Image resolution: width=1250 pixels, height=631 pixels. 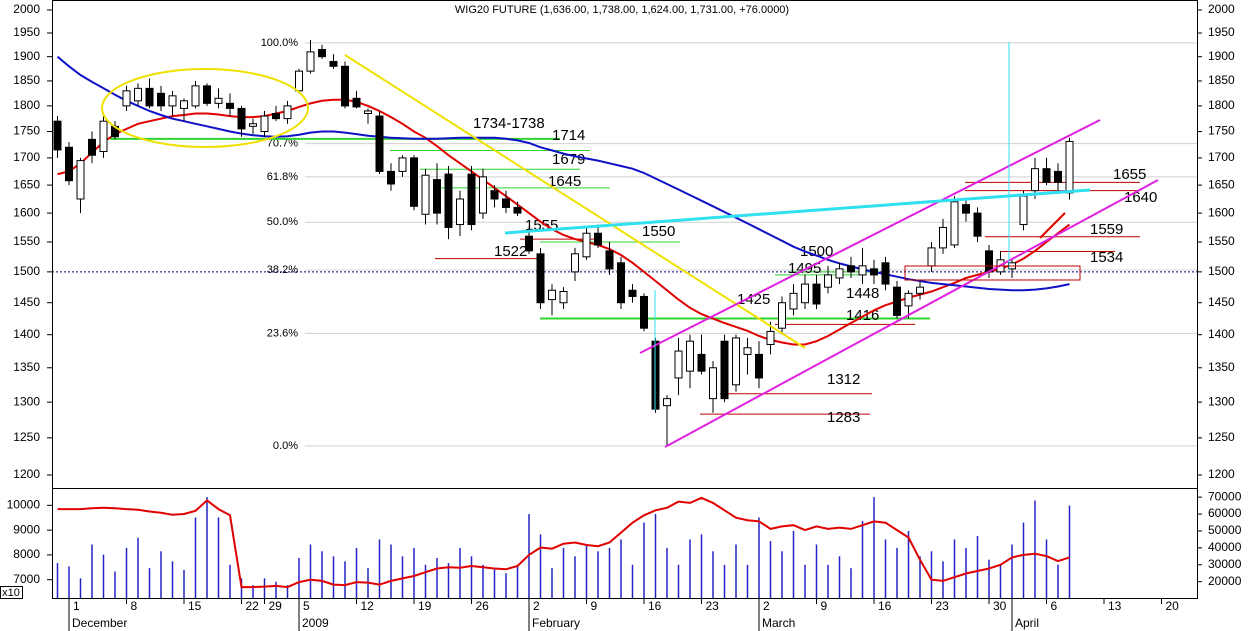 What do you see at coordinates (1221, 80) in the screenshot?
I see `y-tick-label: 1850` at bounding box center [1221, 80].